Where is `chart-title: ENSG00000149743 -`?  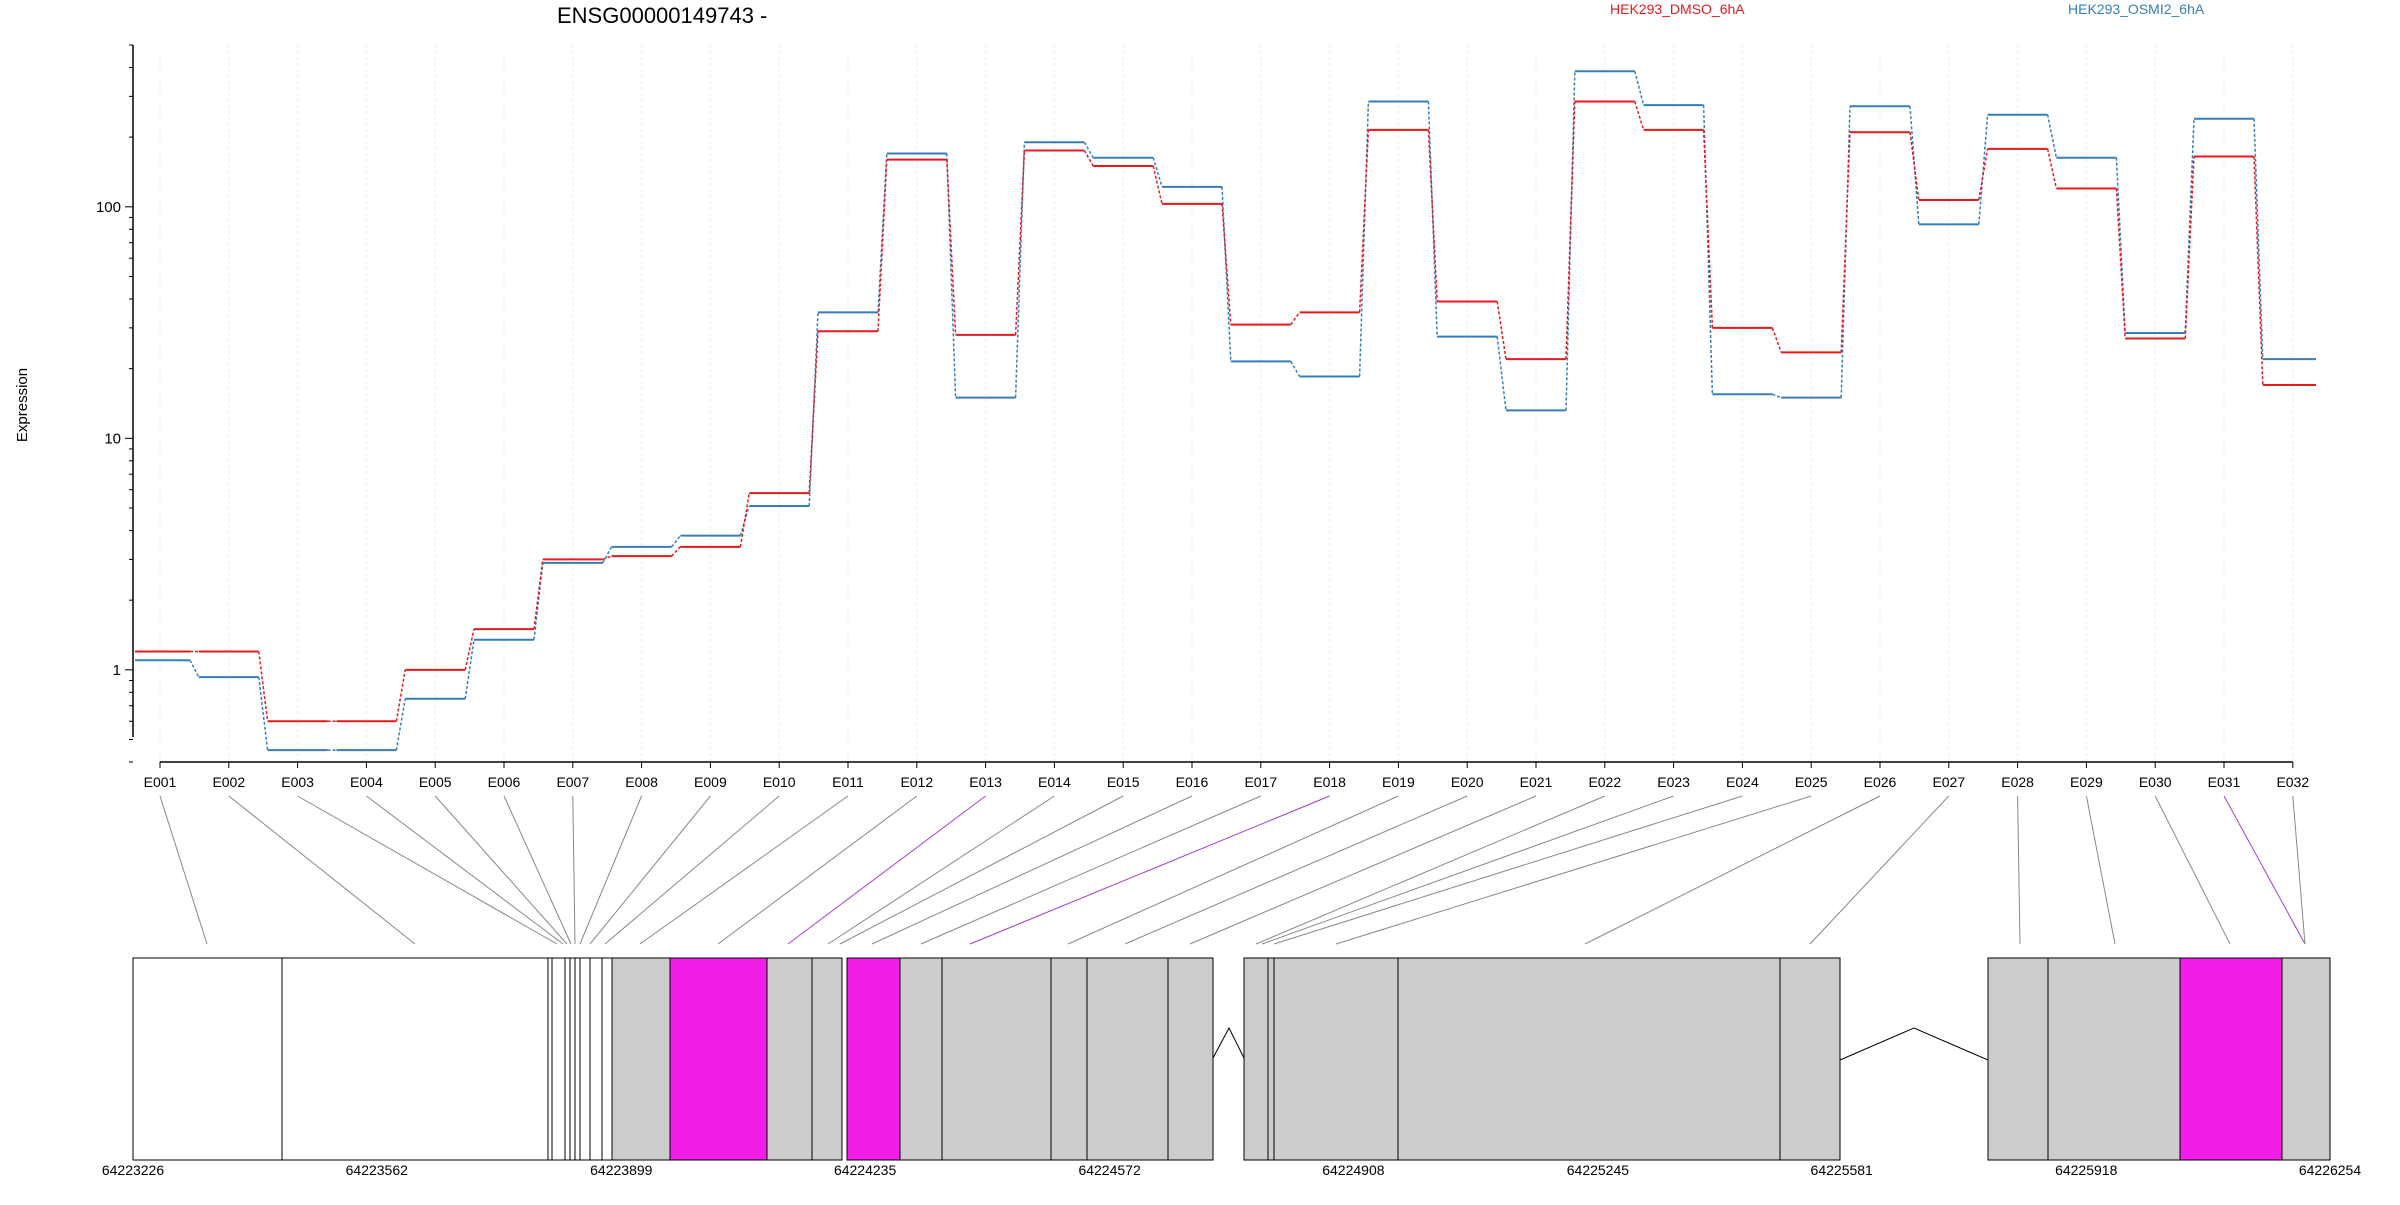
chart-title: ENSG00000149743 - is located at coordinates (662, 15).